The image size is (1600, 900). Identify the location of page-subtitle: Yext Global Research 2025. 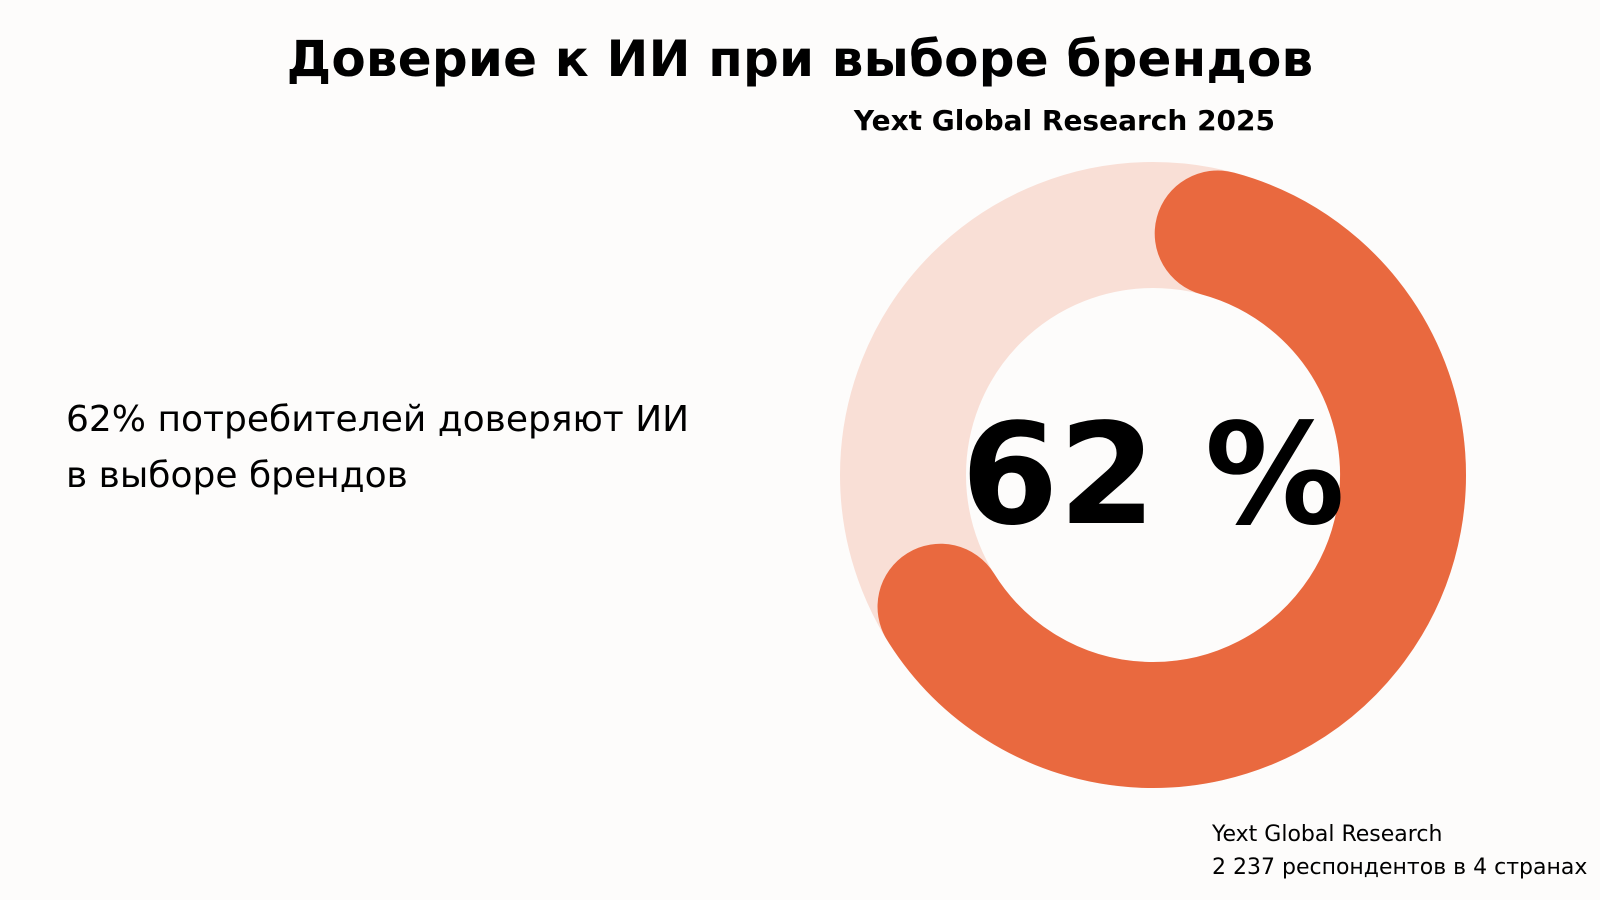
(1064, 120).